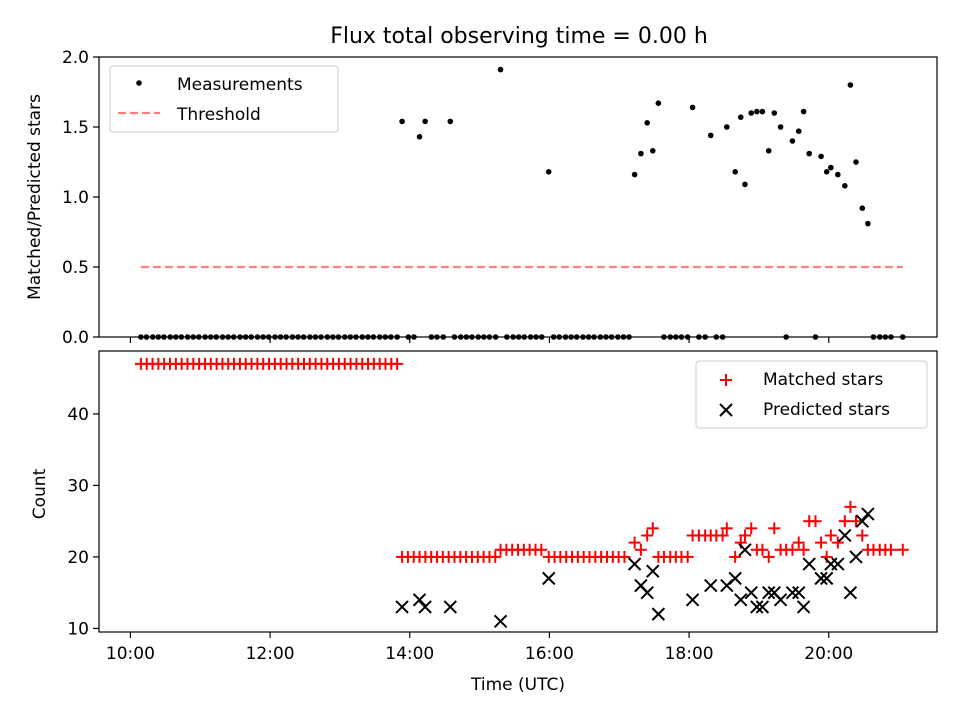 Image resolution: width=960 pixels, height=720 pixels. Describe the element at coordinates (78, 486) in the screenshot. I see `count-y-tick-label: 30` at that location.